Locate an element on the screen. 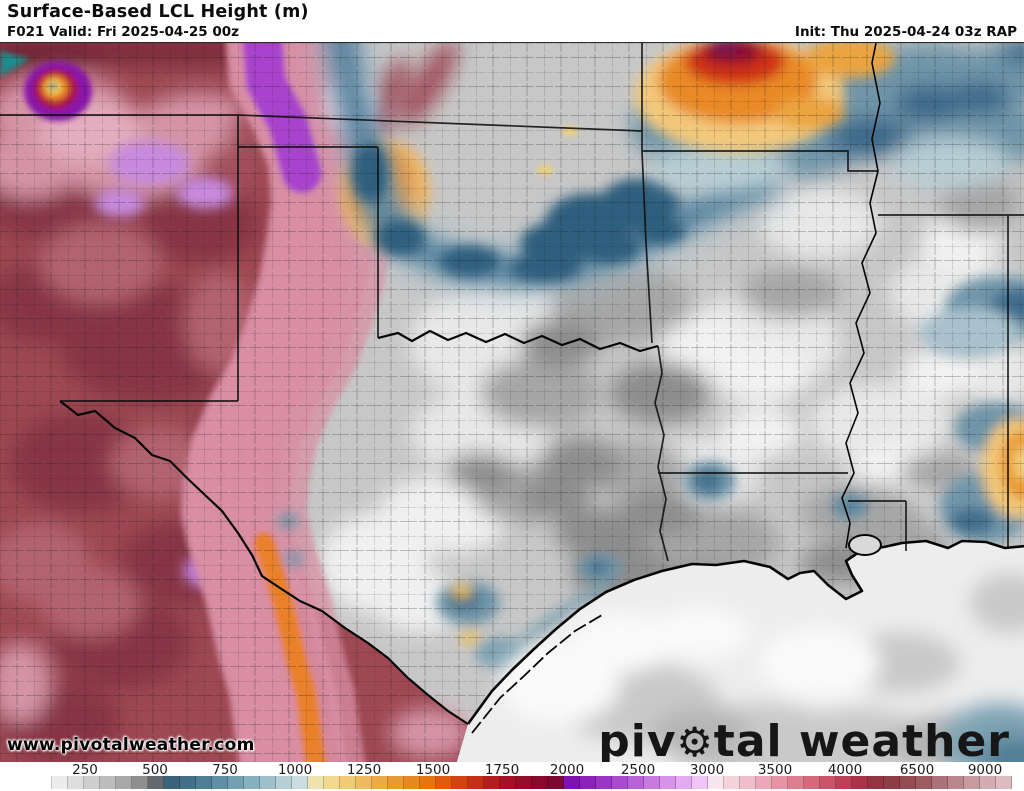 The width and height of the screenshot is (1024, 791). logo-text-pre: piv is located at coordinates (637, 741).